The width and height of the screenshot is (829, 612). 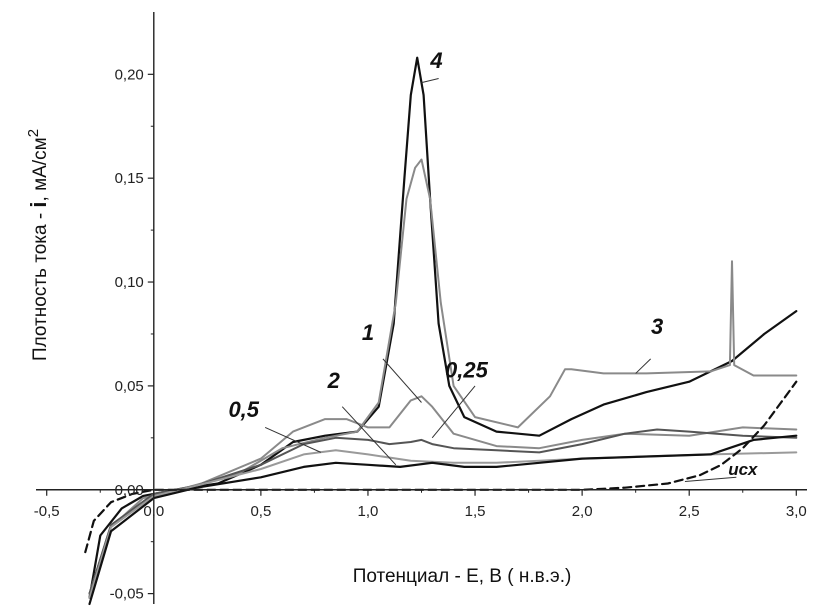 I want to click on x-tick-label: 2,5, so click(x=689, y=511).